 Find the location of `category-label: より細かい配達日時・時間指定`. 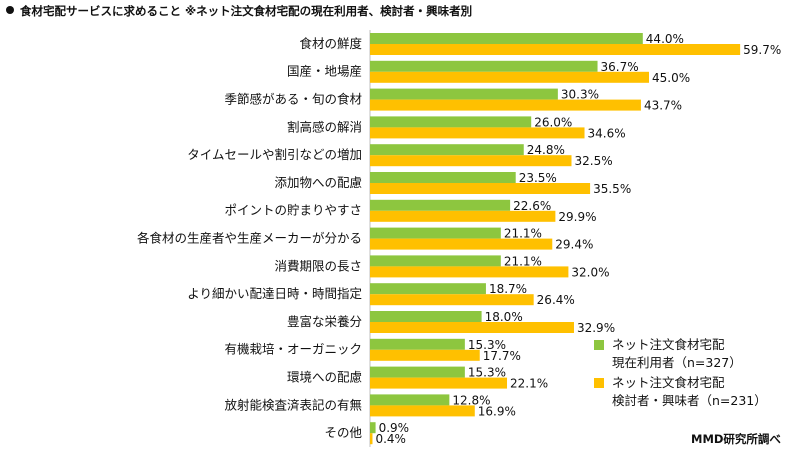

category-label: より細かい配達日時・時間指定 is located at coordinates (274, 293).